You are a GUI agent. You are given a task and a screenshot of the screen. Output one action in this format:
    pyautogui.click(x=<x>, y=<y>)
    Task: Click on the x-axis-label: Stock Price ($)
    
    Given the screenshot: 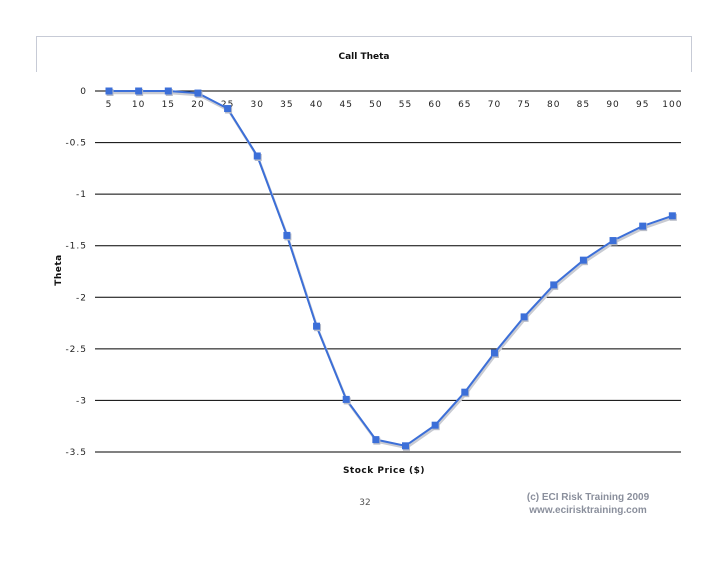 What is the action you would take?
    pyautogui.click(x=384, y=471)
    